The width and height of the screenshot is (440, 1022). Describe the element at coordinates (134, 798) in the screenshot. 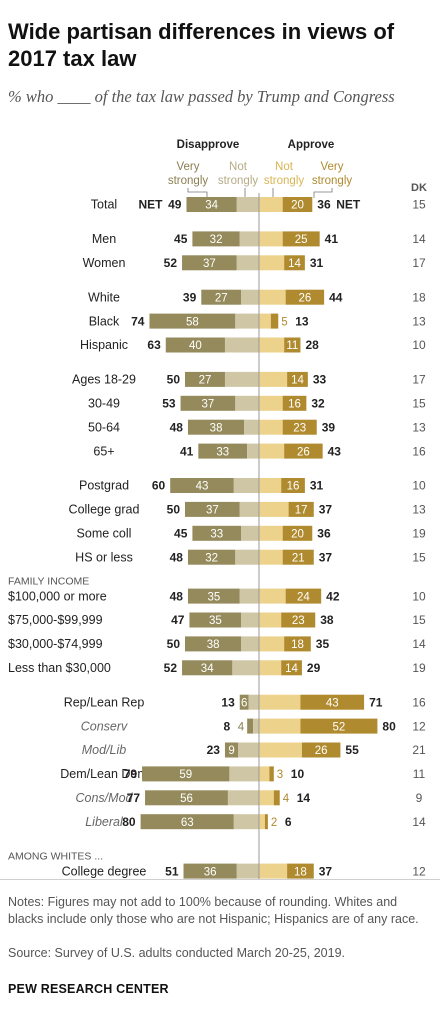

I see `label-disapprove-net: 77` at that location.